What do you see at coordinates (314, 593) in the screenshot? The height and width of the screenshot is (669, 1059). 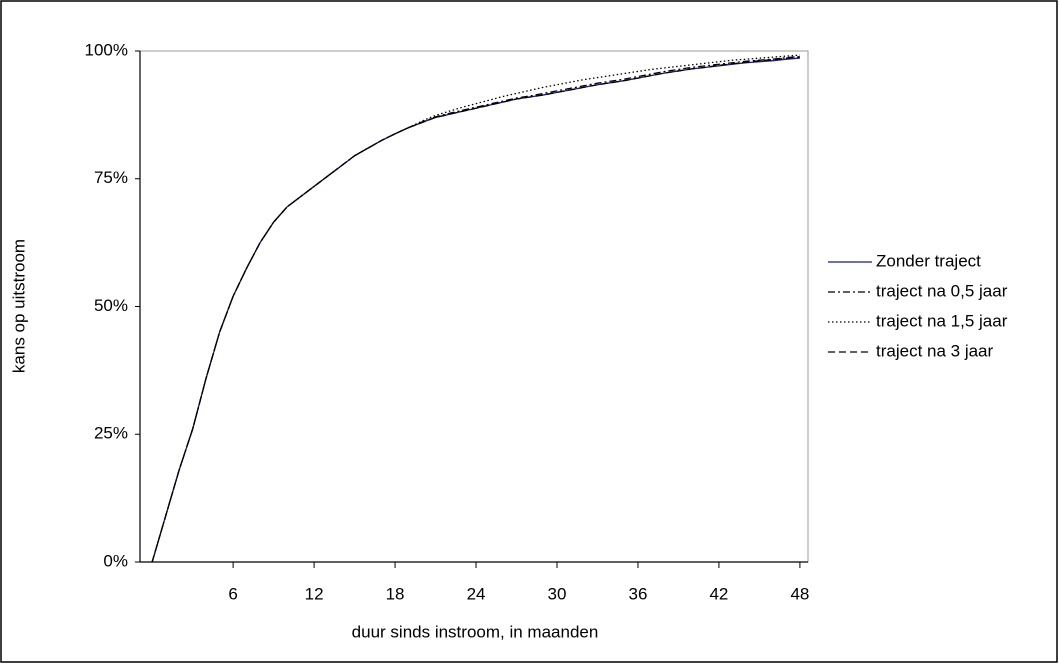 I see `x-tick-label: 12` at bounding box center [314, 593].